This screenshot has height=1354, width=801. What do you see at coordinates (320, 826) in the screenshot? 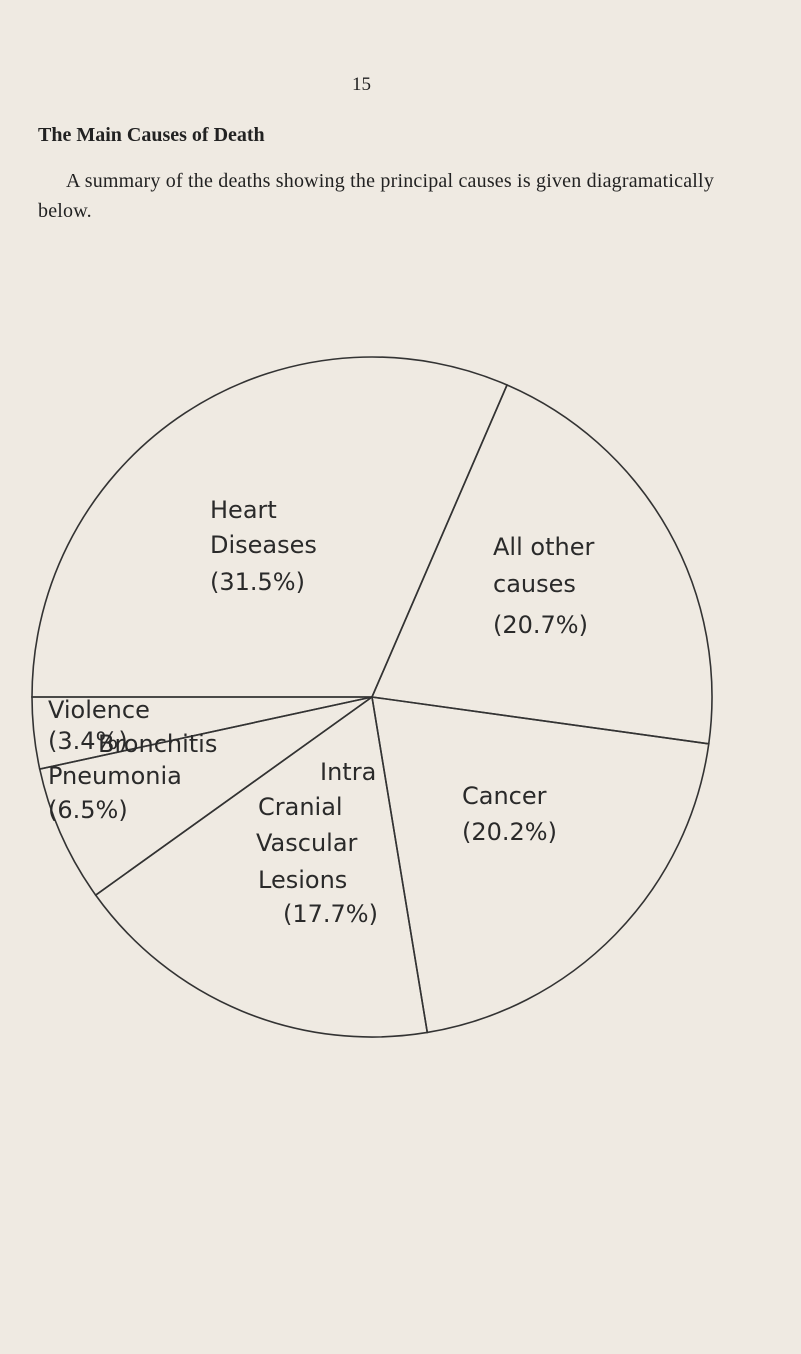
I see `slice-label: Intra Cranial Vascular Lesions` at bounding box center [320, 826].